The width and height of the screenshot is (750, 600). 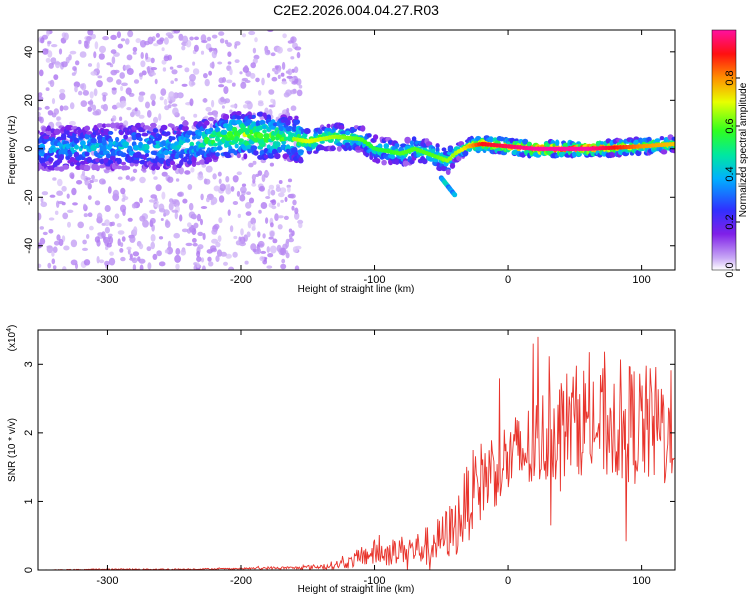 What do you see at coordinates (107, 280) in the screenshot?
I see `spectrogram-x-tick-label: -300` at bounding box center [107, 280].